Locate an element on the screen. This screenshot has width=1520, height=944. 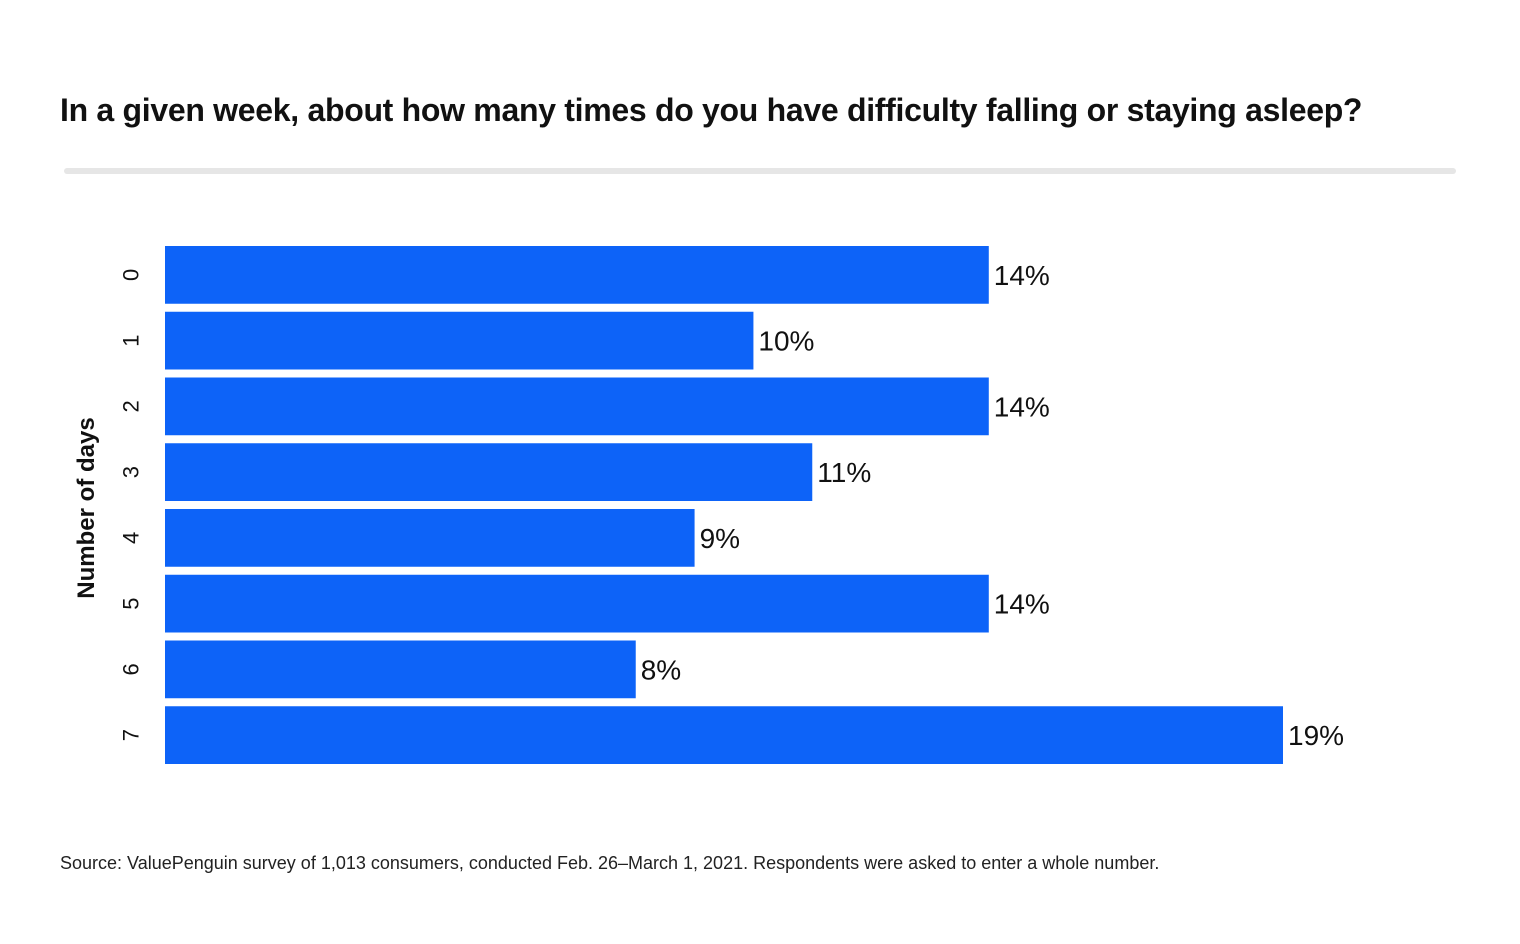
bar-value-label-3: 11% is located at coordinates (844, 472).